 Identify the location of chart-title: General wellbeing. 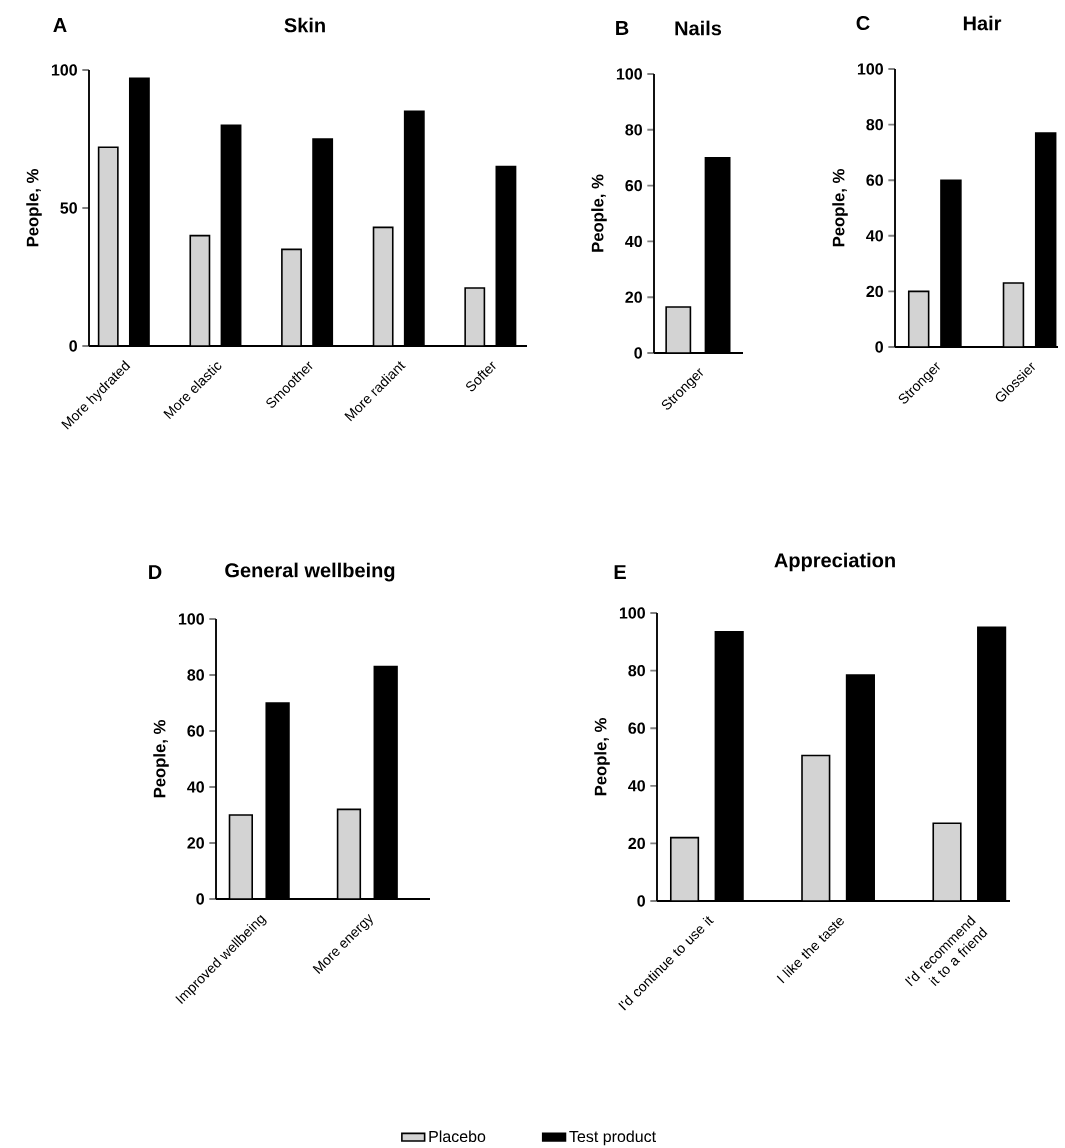
(310, 572).